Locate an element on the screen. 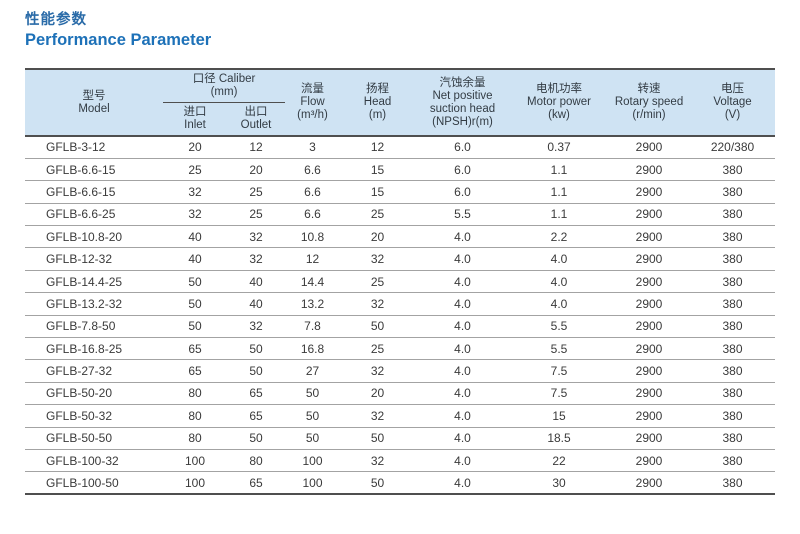  page-title: 性能参数 Performance Parameter is located at coordinates (118, 31).